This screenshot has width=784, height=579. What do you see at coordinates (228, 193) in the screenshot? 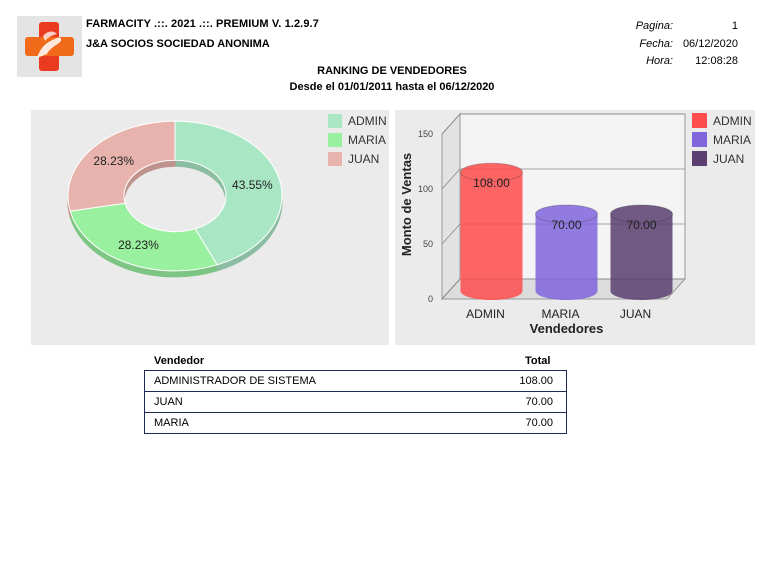
I see `pie-slice-admin` at bounding box center [228, 193].